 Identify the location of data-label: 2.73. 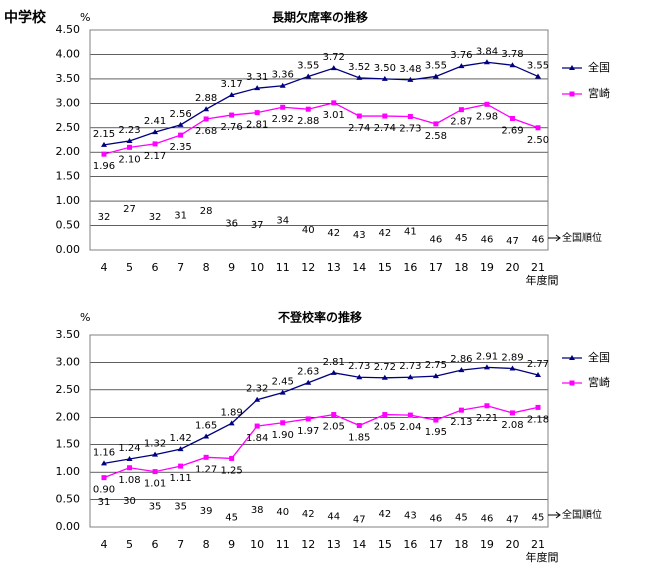
(410, 366).